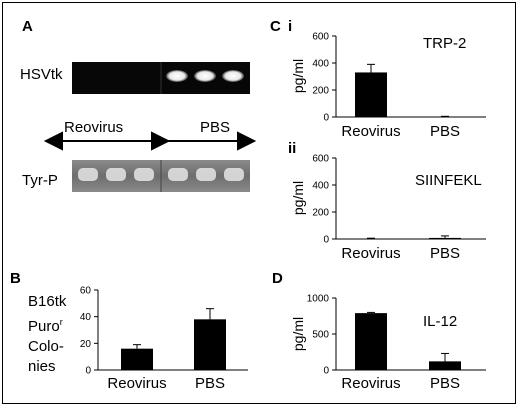  Describe the element at coordinates (326, 240) in the screenshot. I see `y-tick-label-cii-0: 0` at that location.